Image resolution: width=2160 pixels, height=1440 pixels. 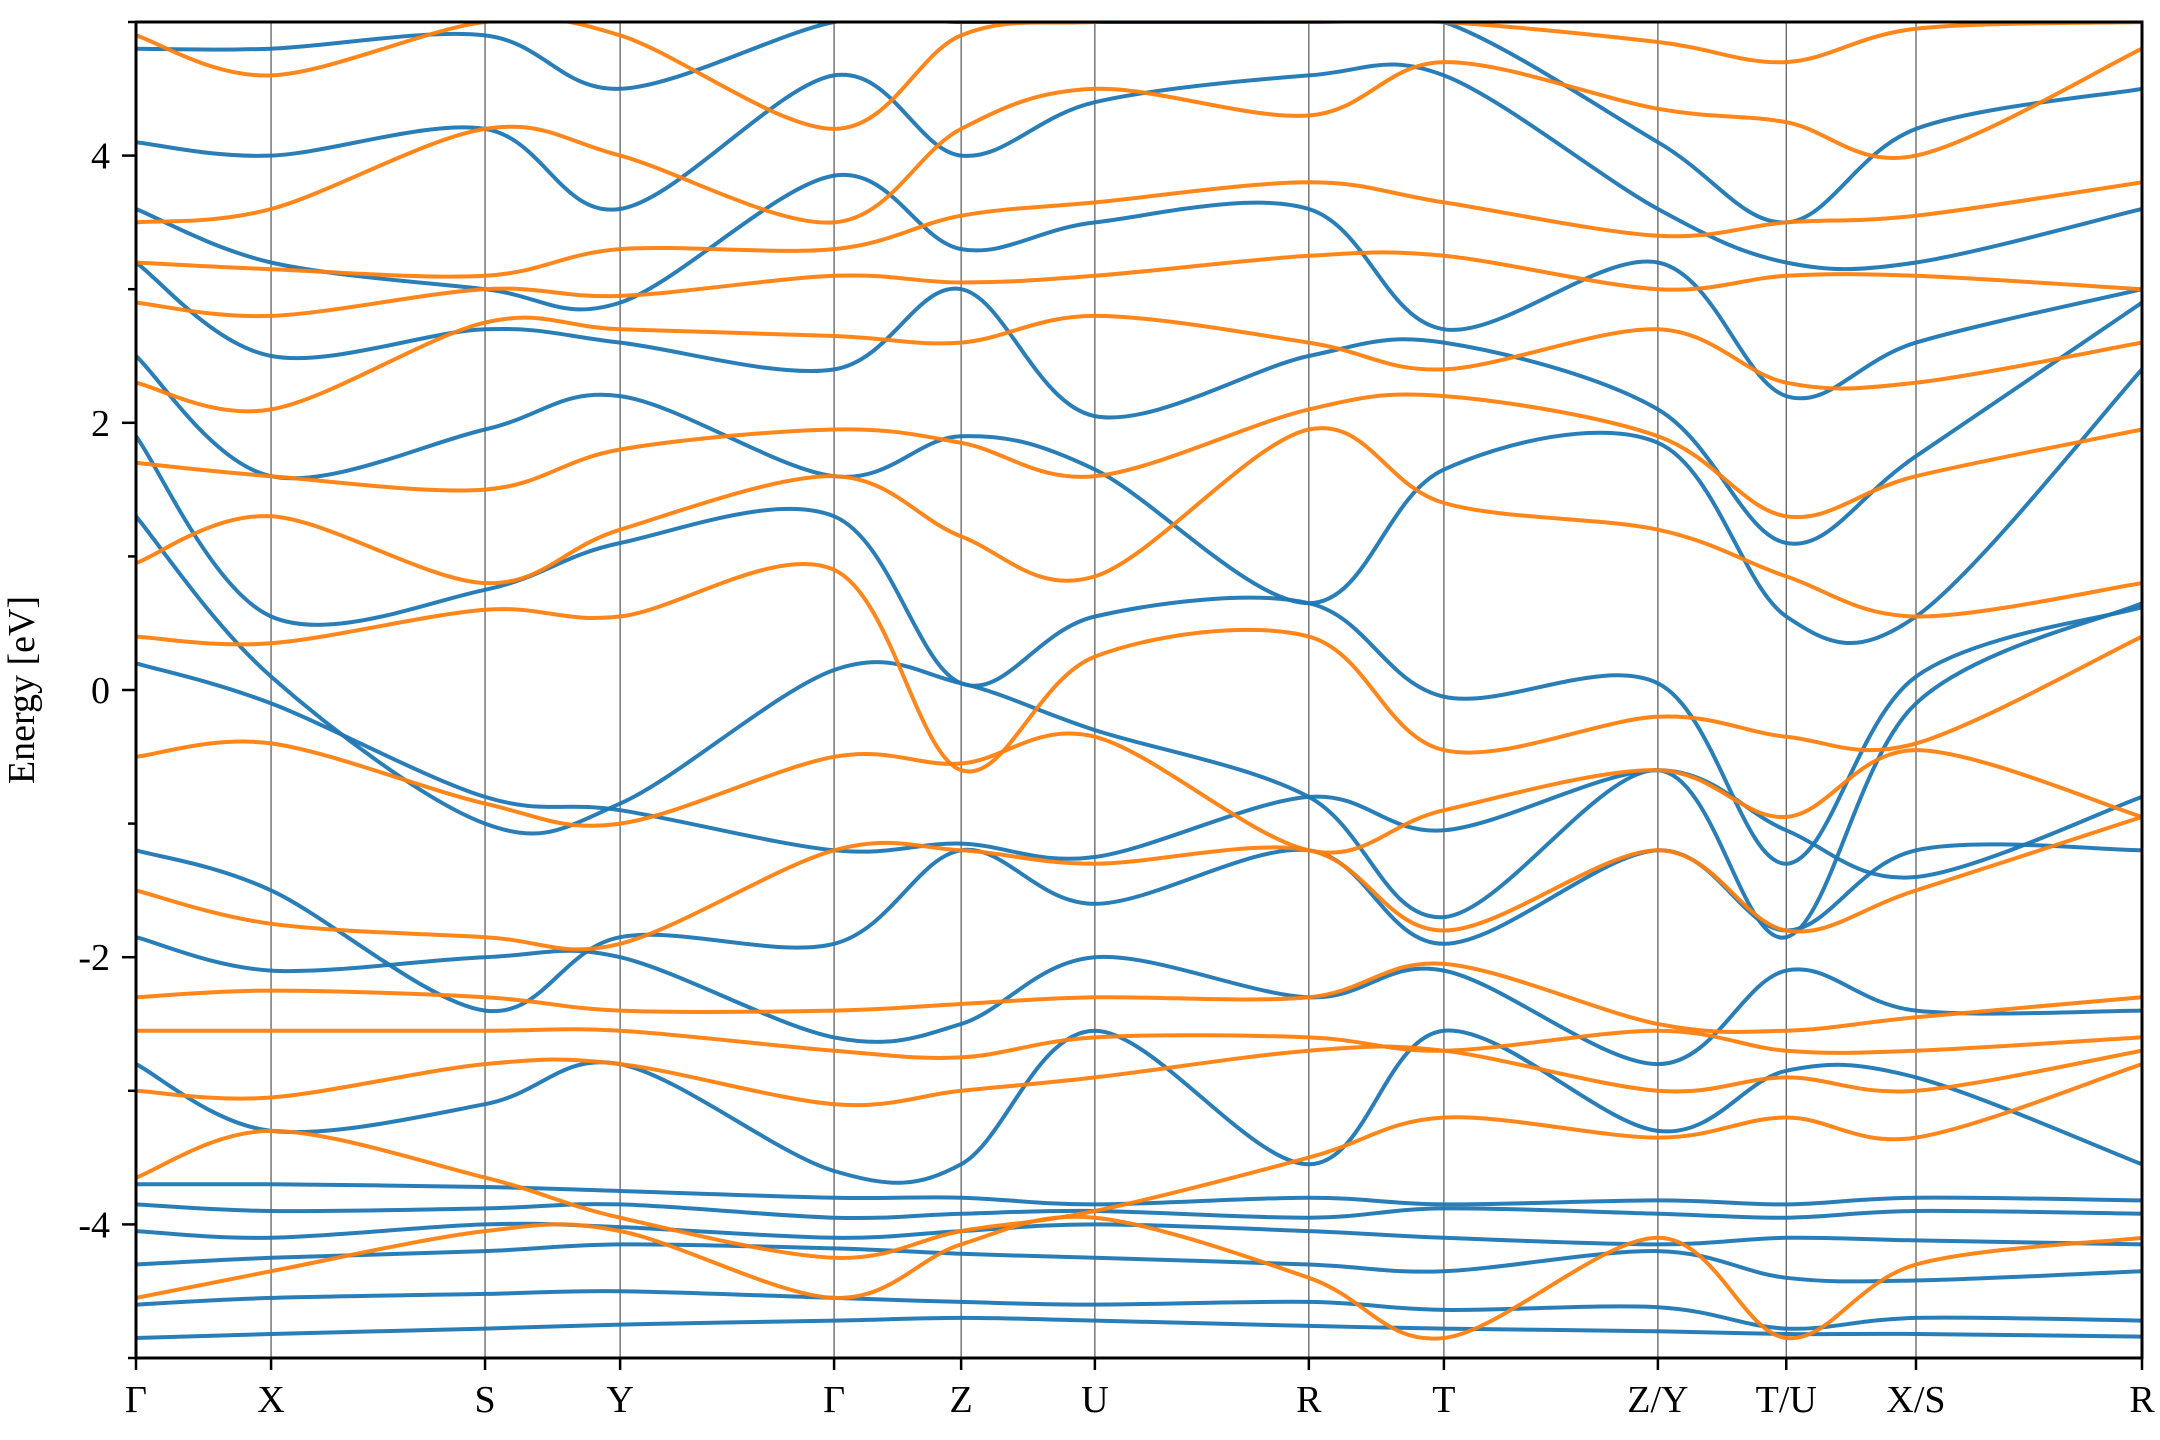 I want to click on x-axis: Γ X S Y Γ Z U R T Z/Y T/U X/S R, so click(x=1140, y=1389).